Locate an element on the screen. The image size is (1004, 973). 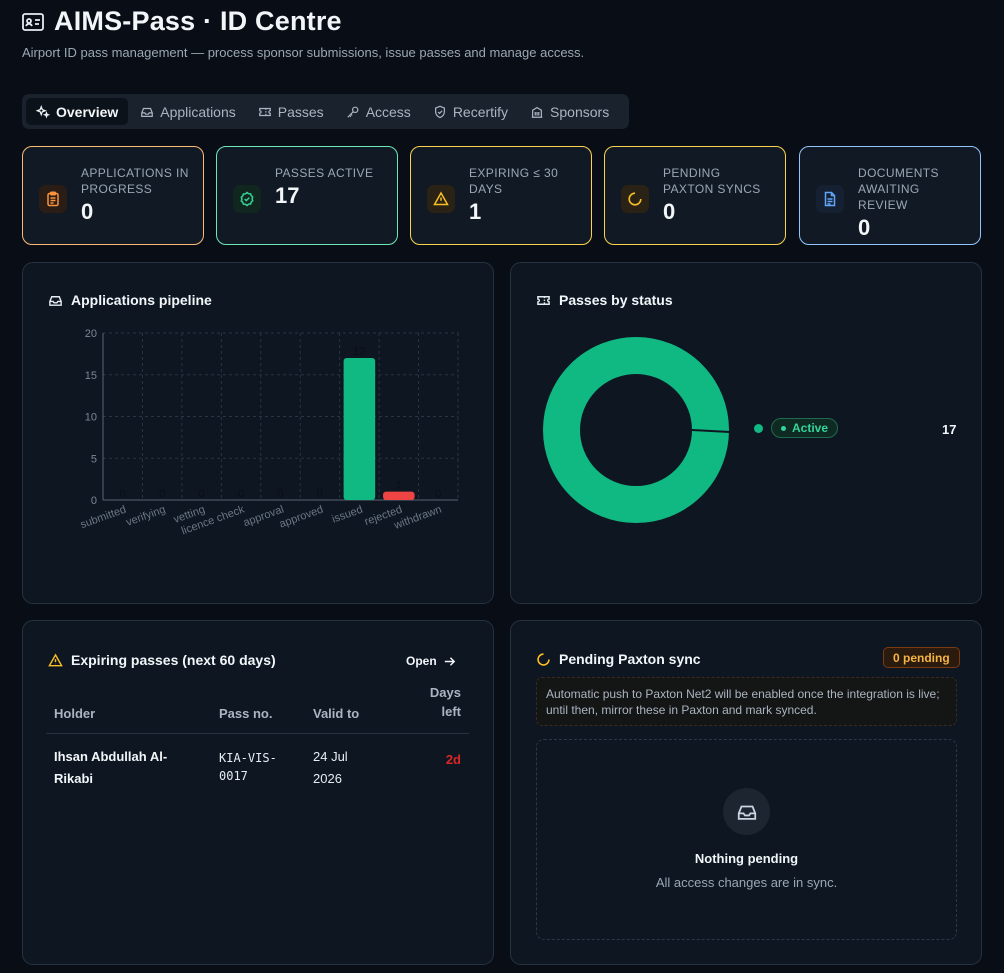
legend-label: Active is located at coordinates (810, 428).